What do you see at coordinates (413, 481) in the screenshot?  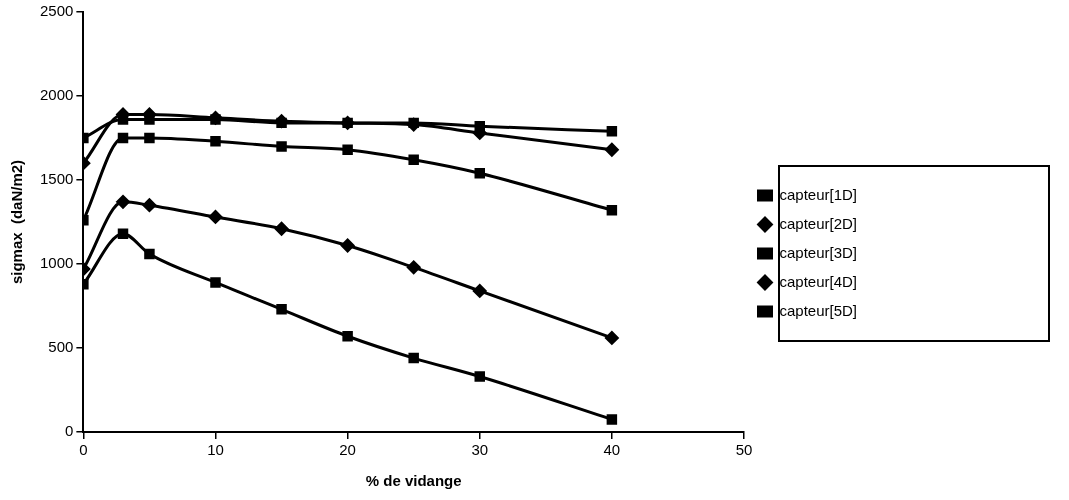 I see `x-axis-title: % de vidange` at bounding box center [413, 481].